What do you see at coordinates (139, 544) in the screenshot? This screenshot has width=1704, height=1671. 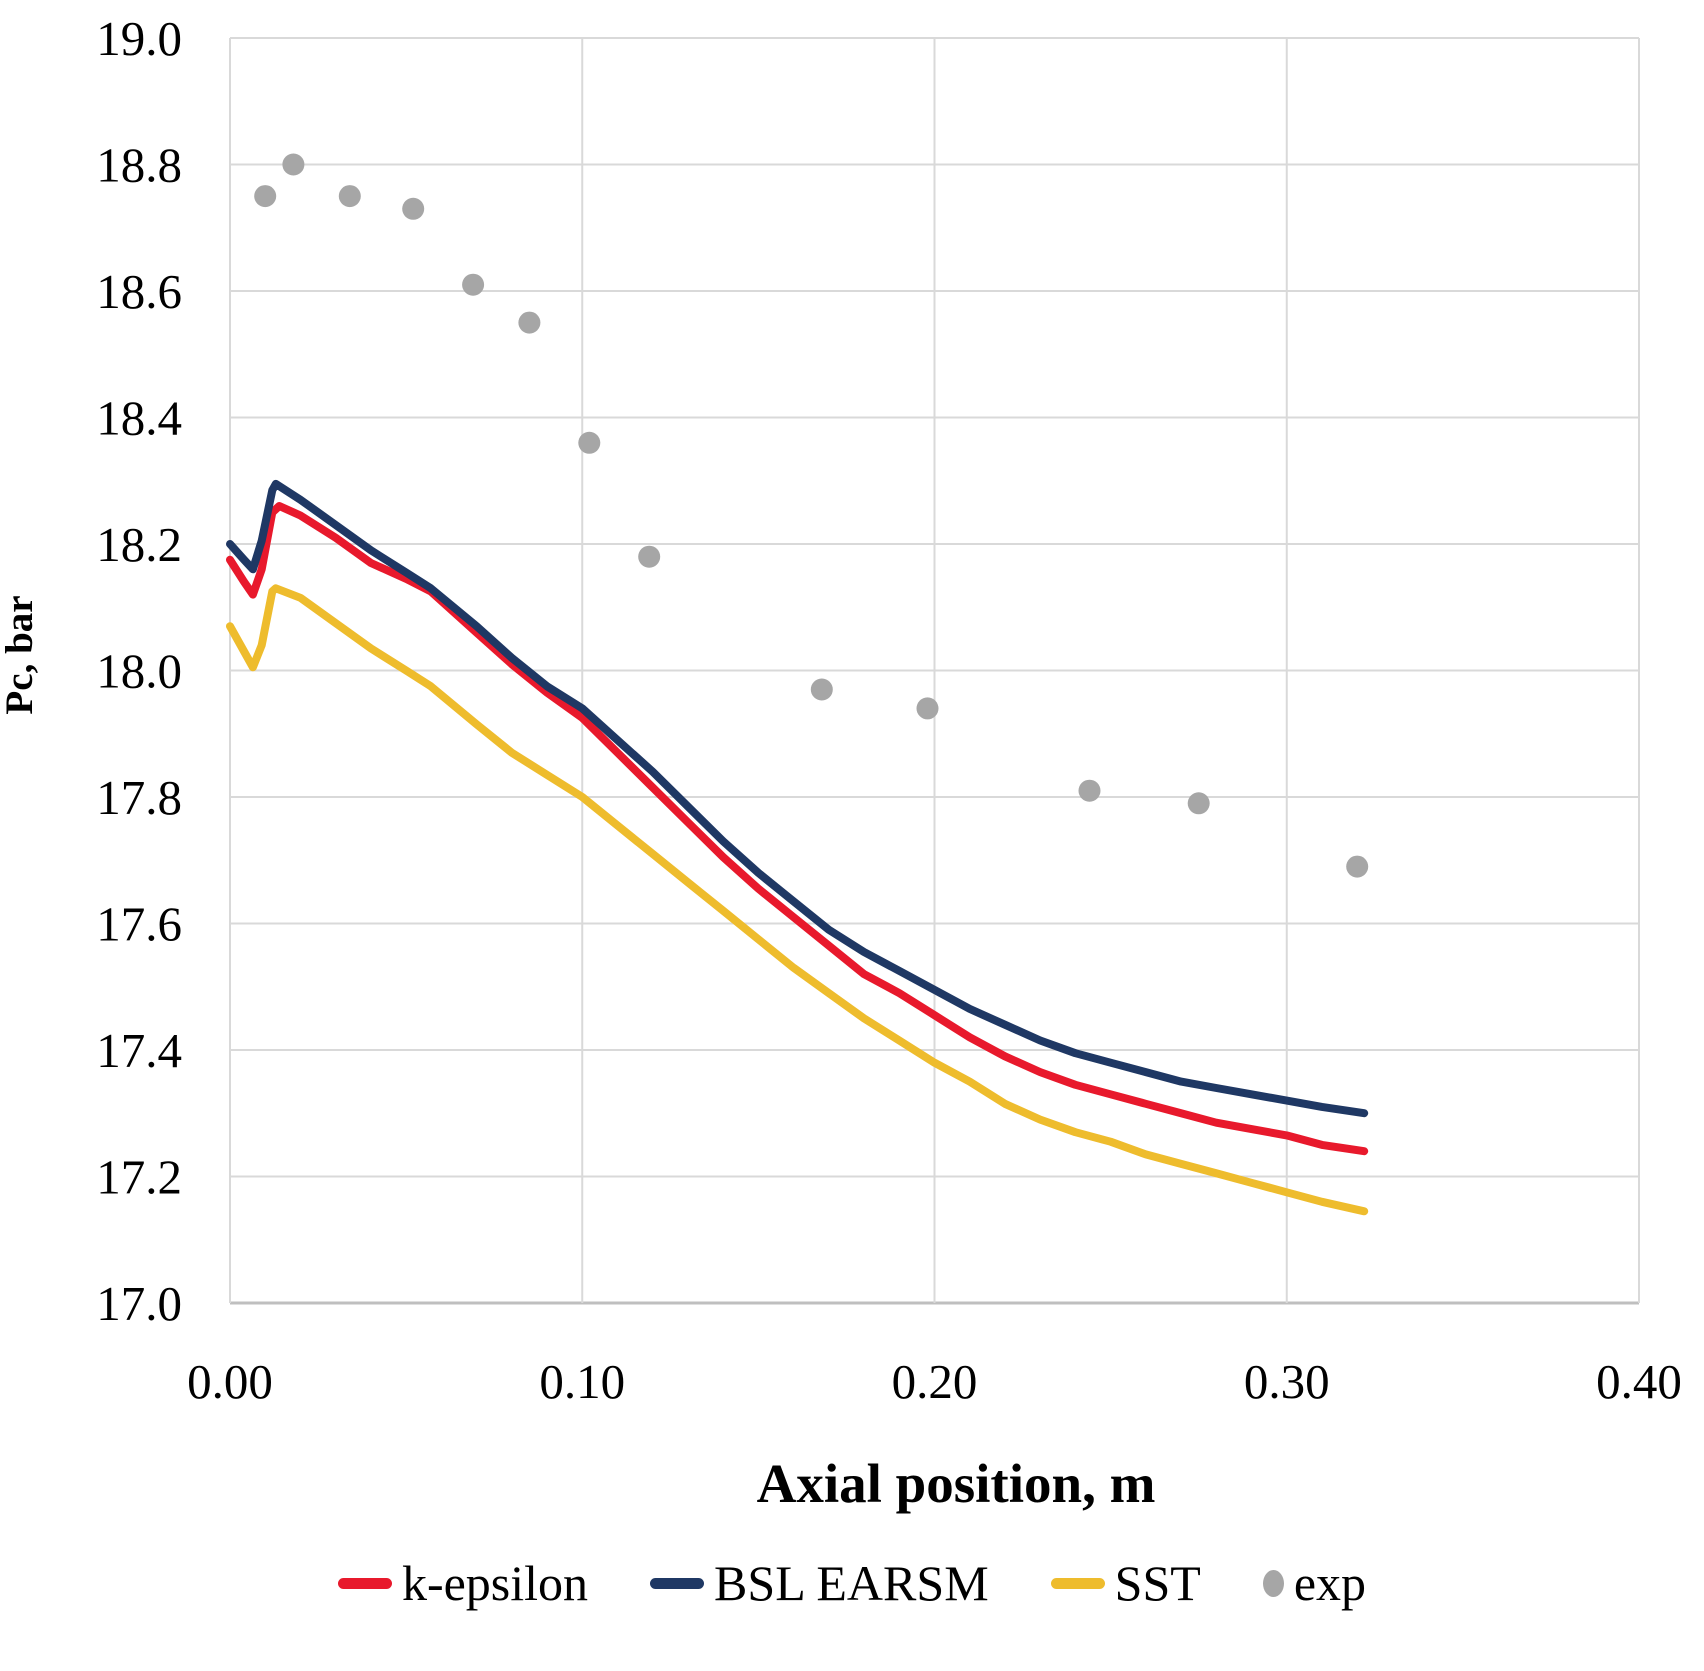 I see `y-tick-label: 18.2` at bounding box center [139, 544].